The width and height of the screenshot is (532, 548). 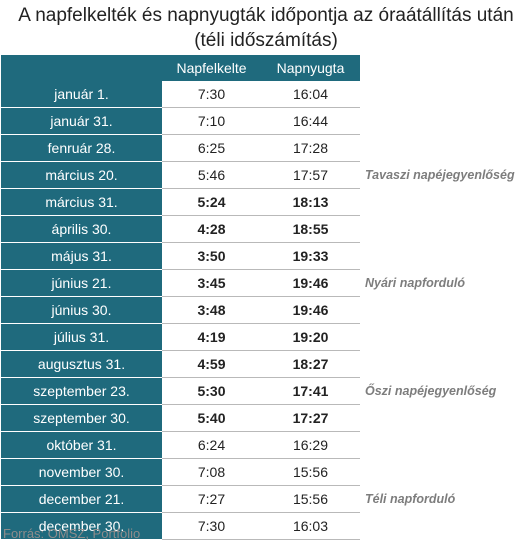 What do you see at coordinates (410, 499) in the screenshot?
I see `event-note: Téli napforduló` at bounding box center [410, 499].